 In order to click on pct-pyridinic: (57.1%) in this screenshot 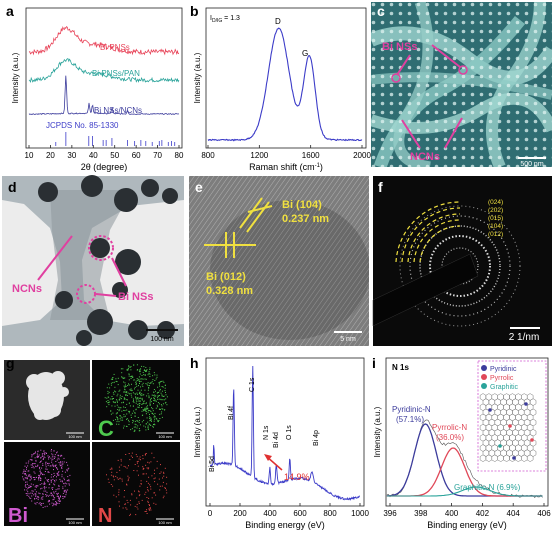, I will do `click(410, 419)`.